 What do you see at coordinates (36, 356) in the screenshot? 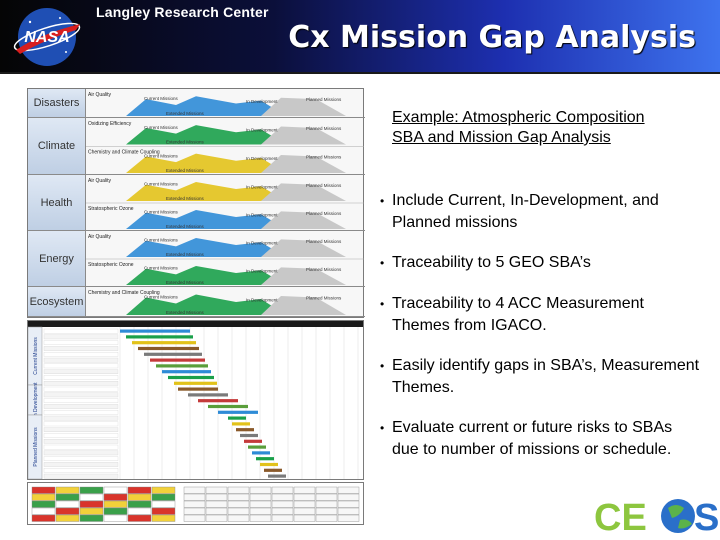
I see `table-group-label: Current Missions` at bounding box center [36, 356].